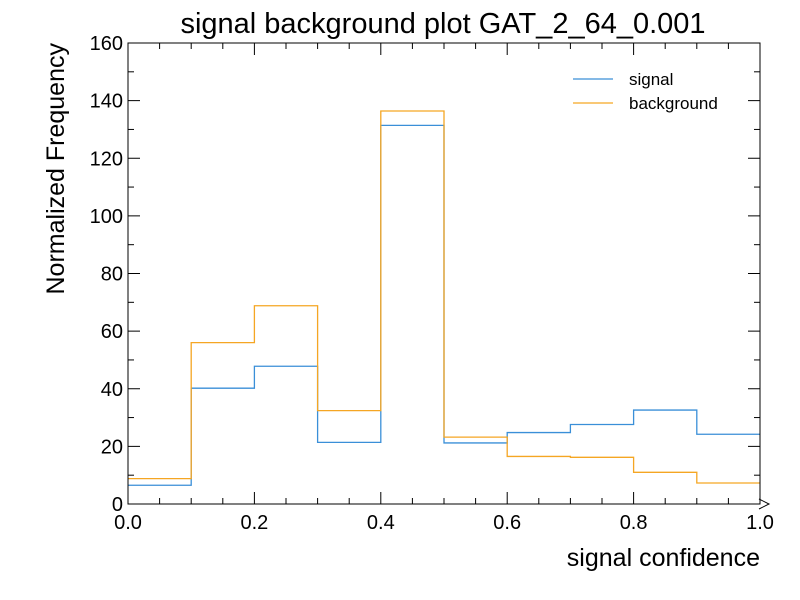 This screenshot has width=800, height=600. I want to click on x-axis-arrow, so click(764, 504).